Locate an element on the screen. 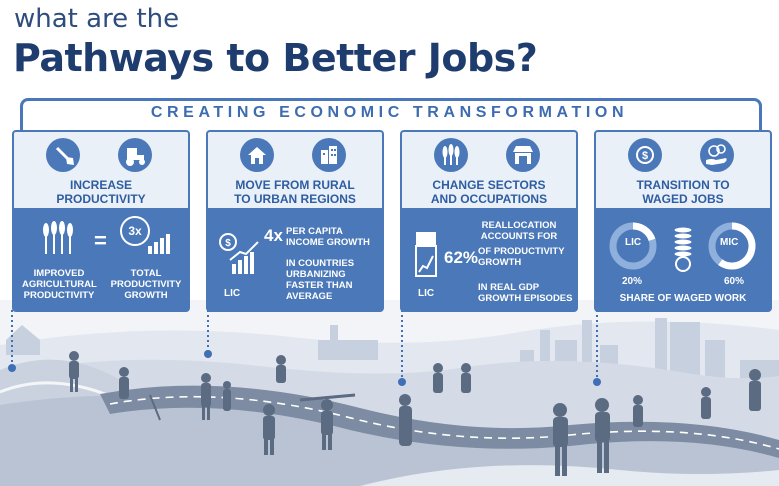 This screenshot has width=779, height=486. productivity-share: 62% is located at coordinates (461, 257).